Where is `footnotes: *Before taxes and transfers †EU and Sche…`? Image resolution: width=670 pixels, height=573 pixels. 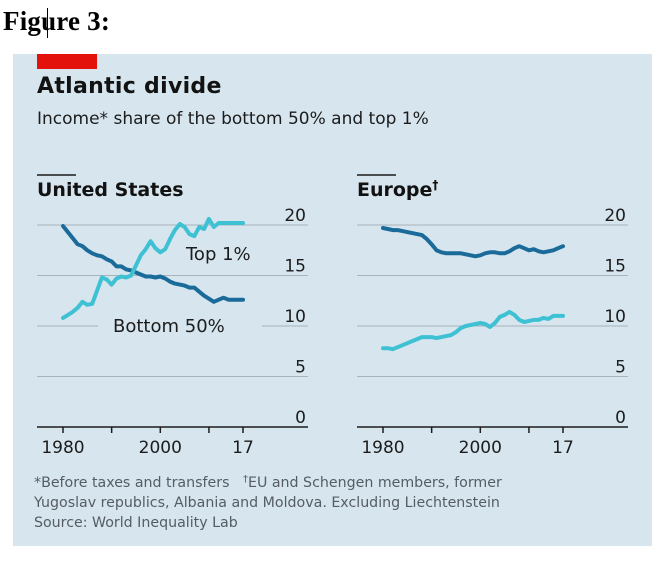
footnotes: *Before taxes and transfers †EU and Sche… is located at coordinates (268, 501).